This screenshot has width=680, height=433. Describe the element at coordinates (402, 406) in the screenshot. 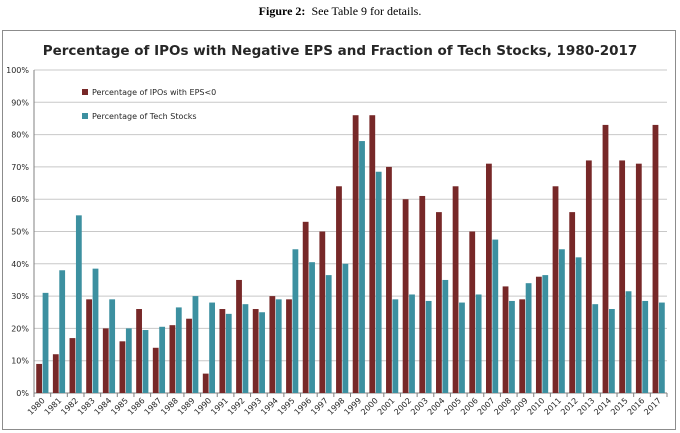

I see `x-tick-label: 2002` at that location.